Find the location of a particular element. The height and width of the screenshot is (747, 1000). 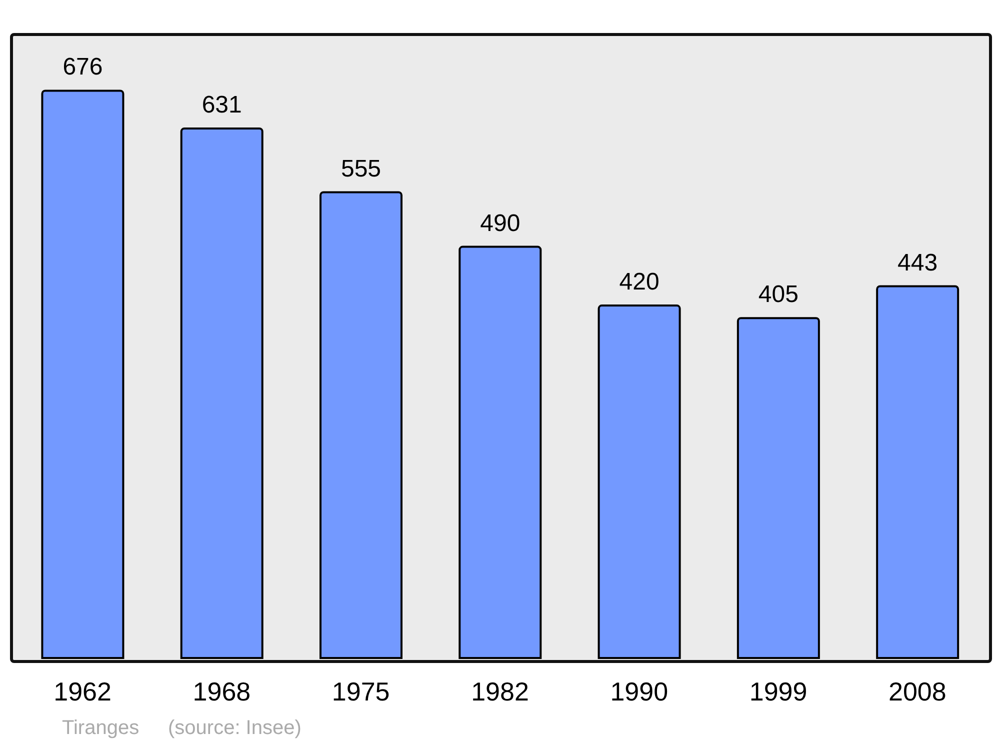

data-label: 676 is located at coordinates (82, 67).